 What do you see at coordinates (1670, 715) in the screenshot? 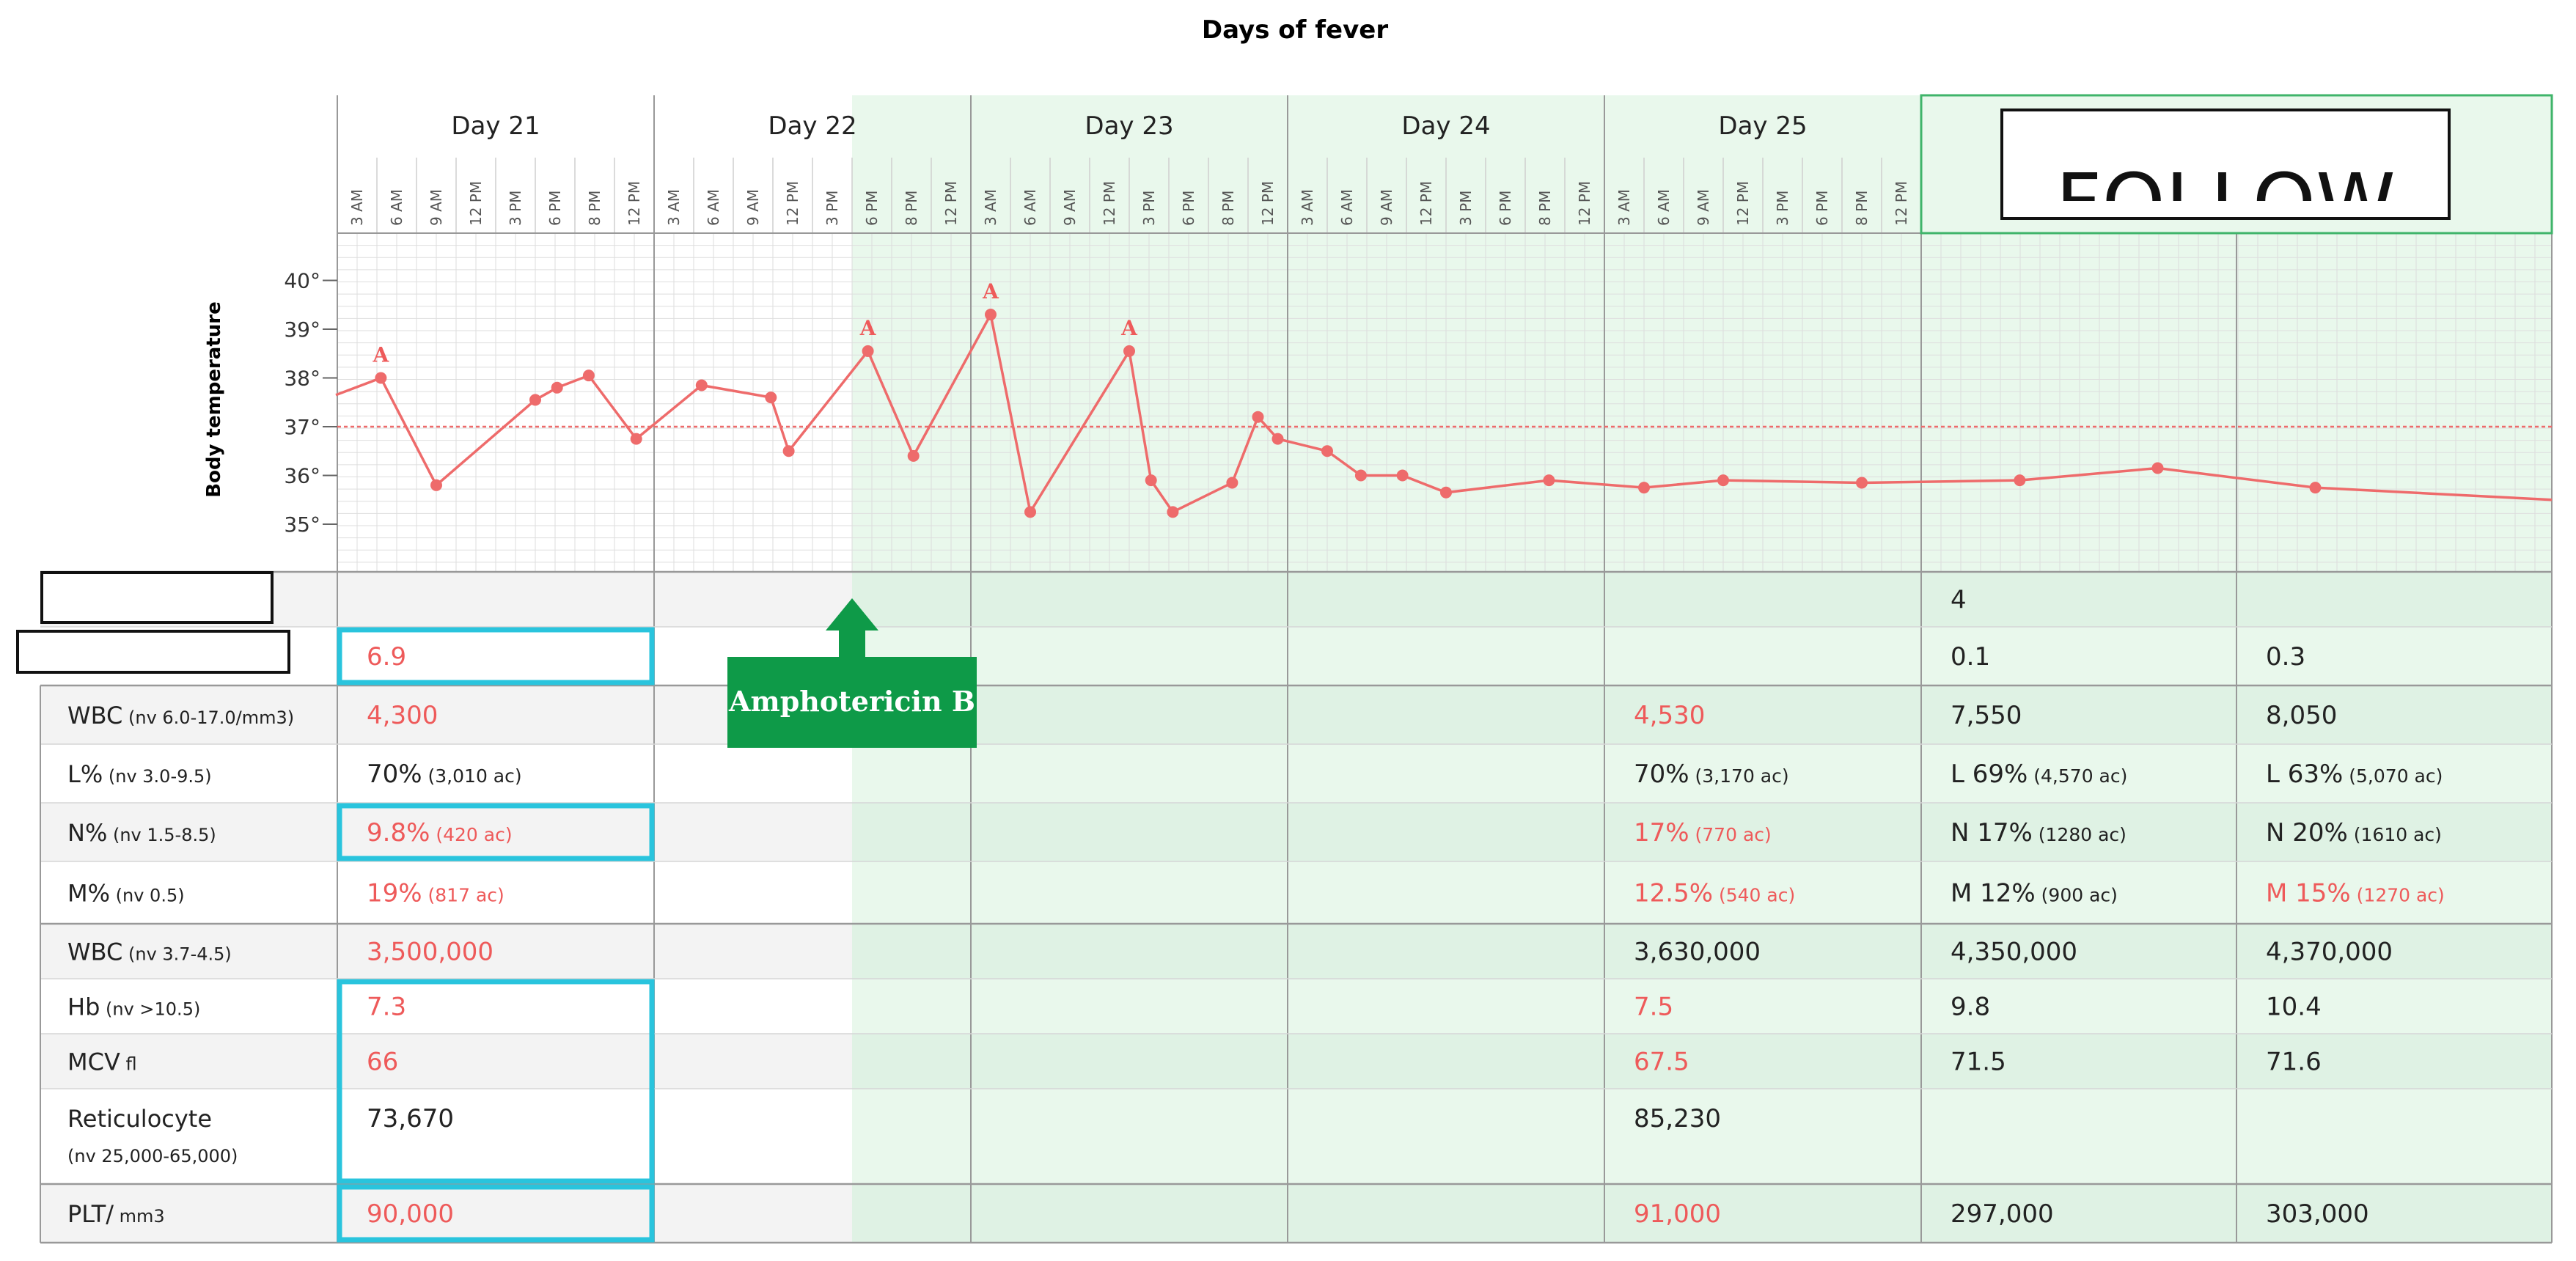
I see `lab-value: 4,530` at bounding box center [1670, 715].